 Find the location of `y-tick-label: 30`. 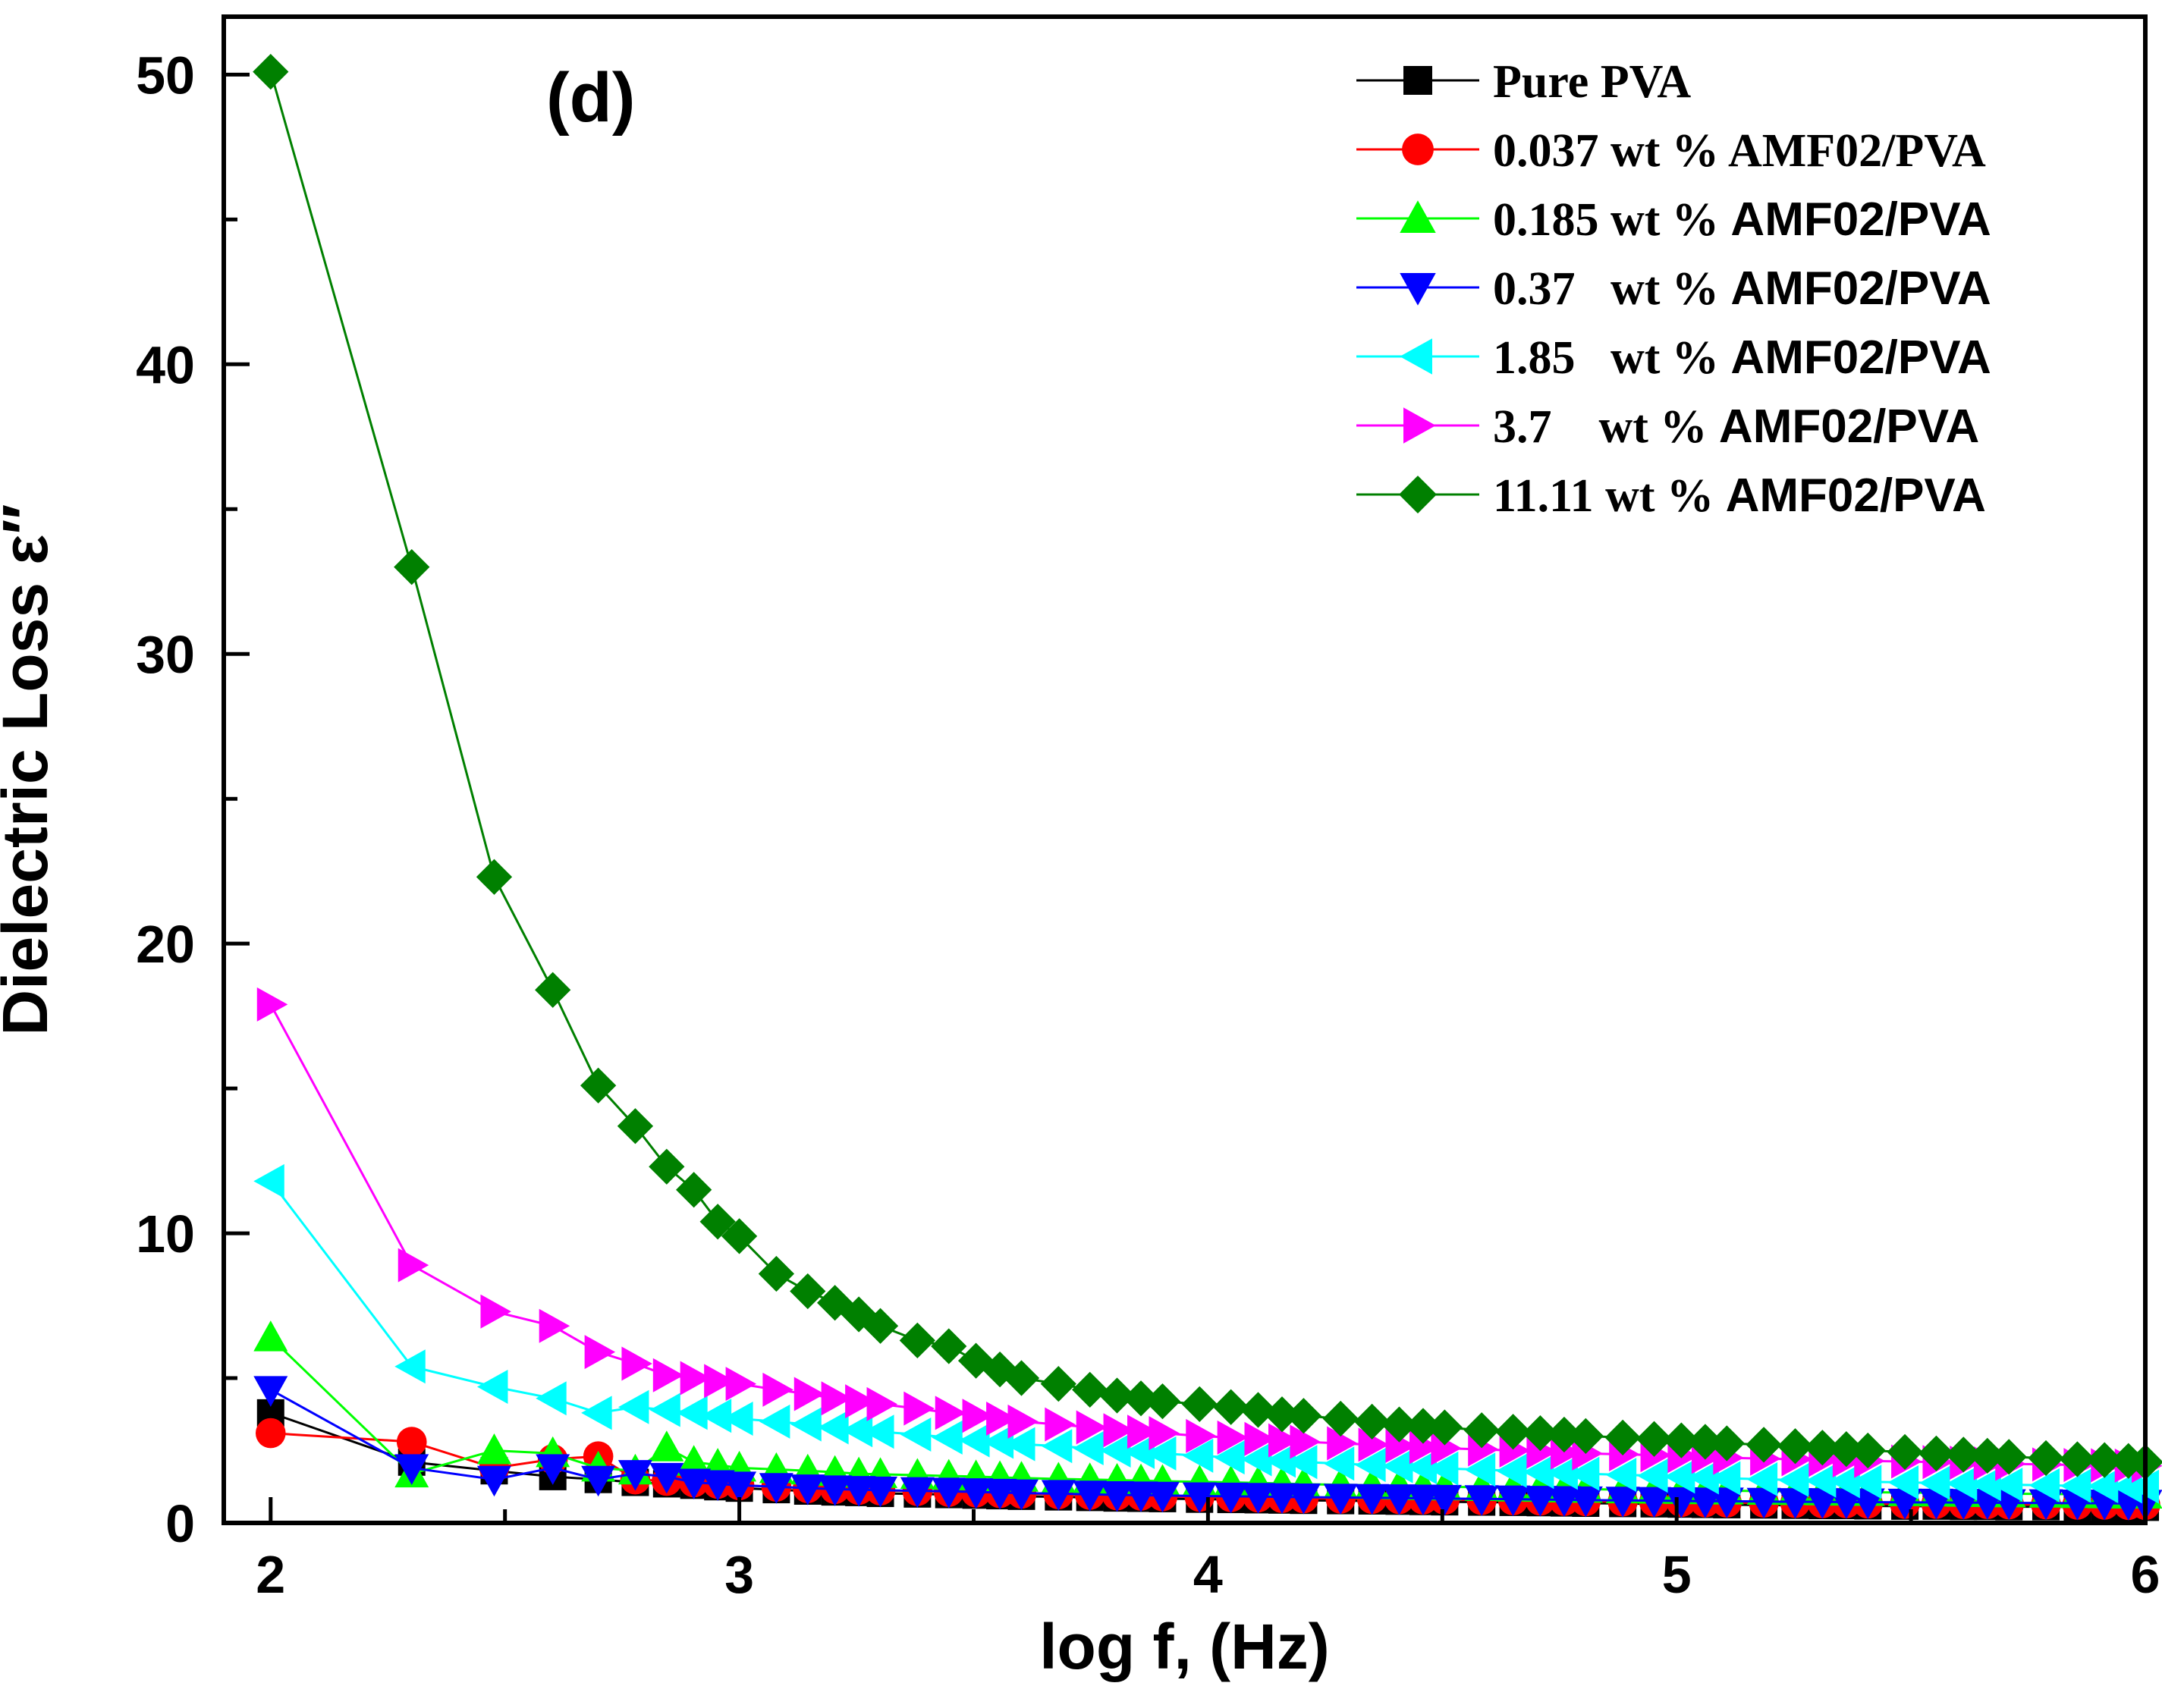

y-tick-label: 30 is located at coordinates (165, 654).